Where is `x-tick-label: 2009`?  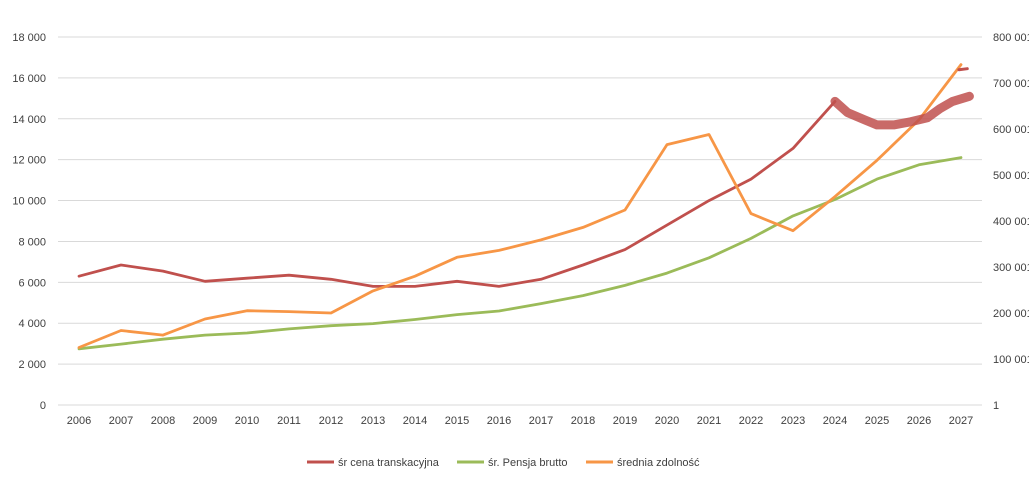 x-tick-label: 2009 is located at coordinates (205, 421).